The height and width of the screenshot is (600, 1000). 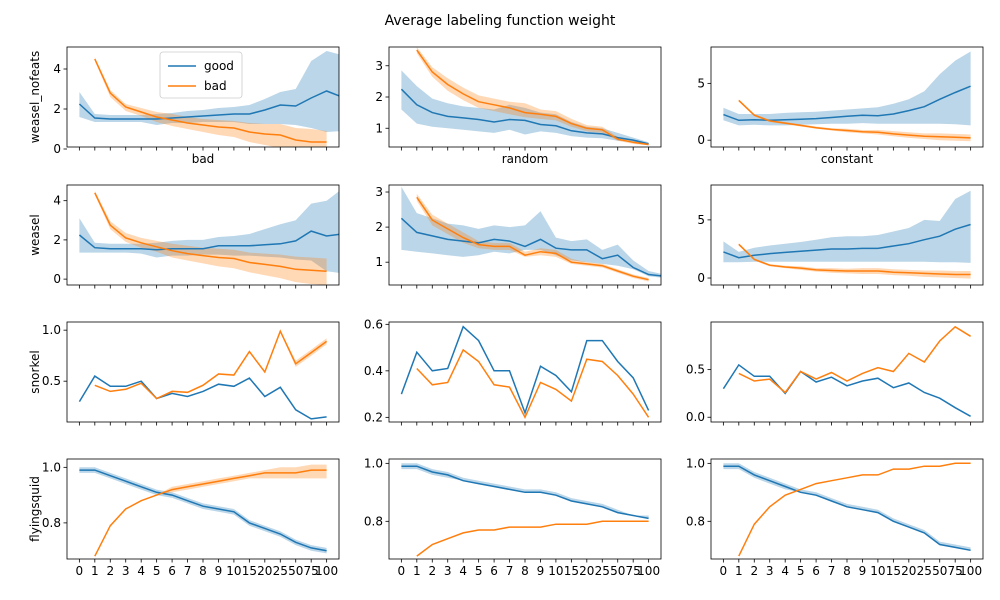 I want to click on subplot-1-0: 0 2 4 weasel, so click(x=184, y=236).